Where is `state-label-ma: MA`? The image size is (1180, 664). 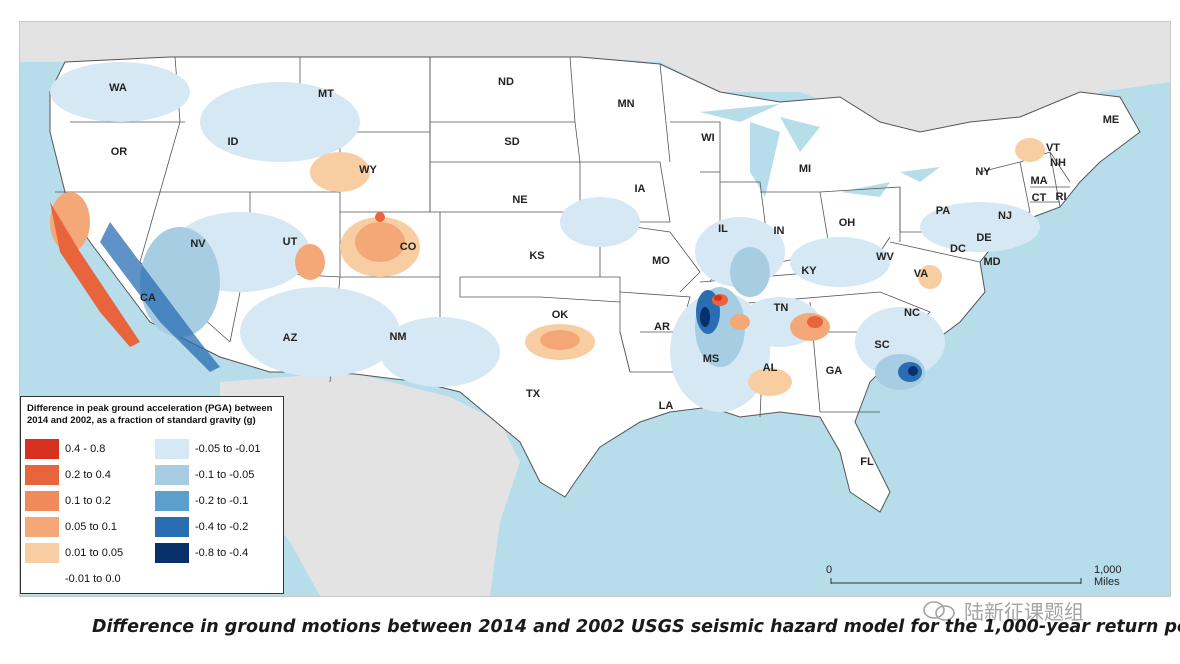 state-label-ma: MA is located at coordinates (1039, 181).